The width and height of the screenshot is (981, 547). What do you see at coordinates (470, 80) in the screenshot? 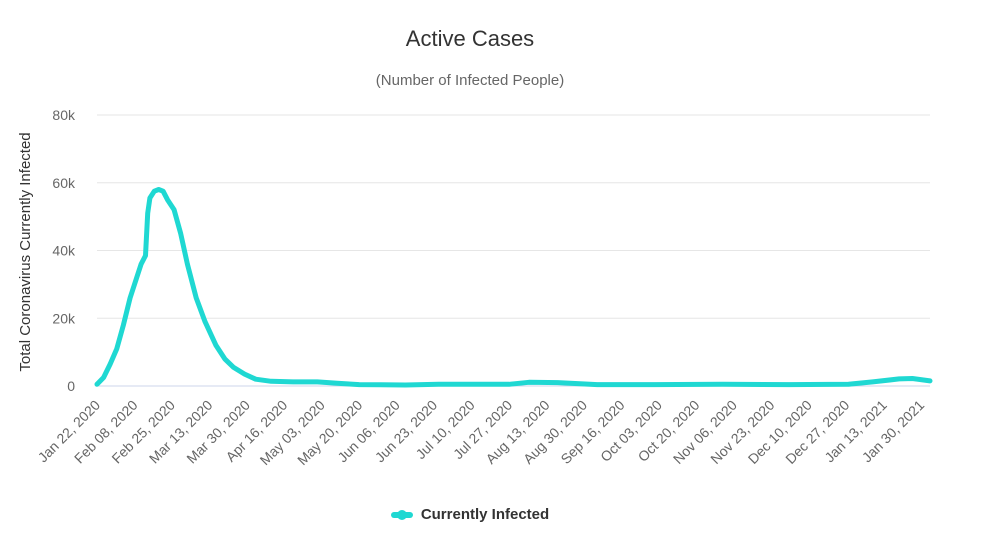
I see `chart-subtitle: (Number of Infected People)` at bounding box center [470, 80].